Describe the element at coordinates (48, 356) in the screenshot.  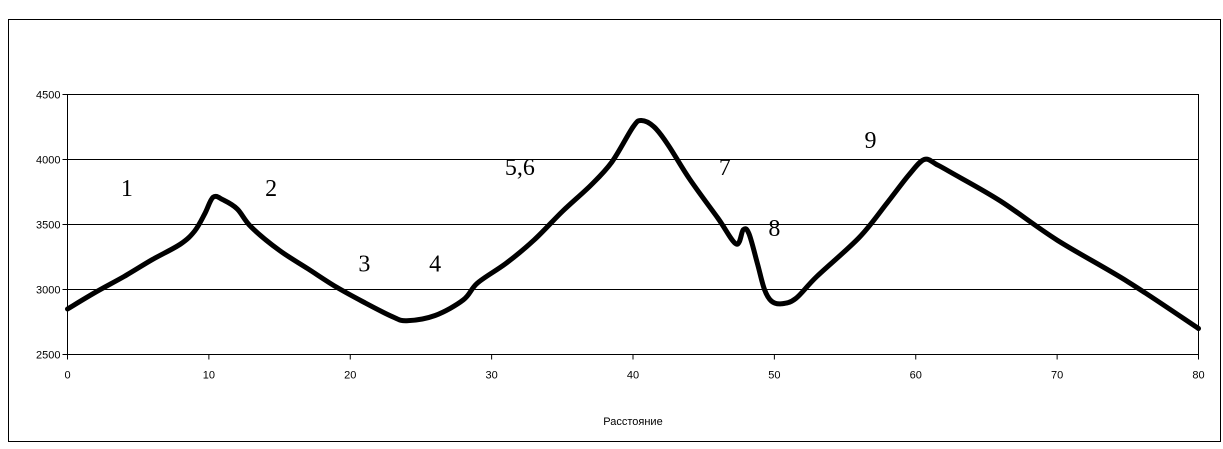
I see `y-tick-label: 2500` at that location.